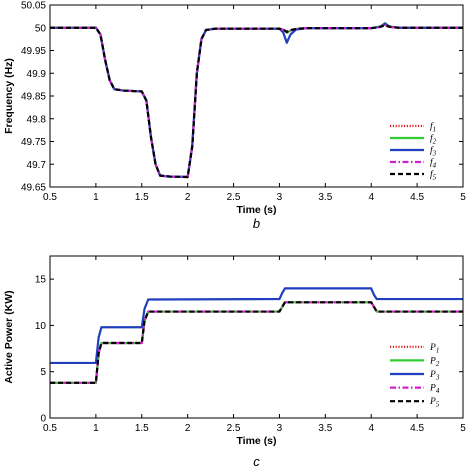  I want to click on y-tick-label: 49.65, so click(33, 188).